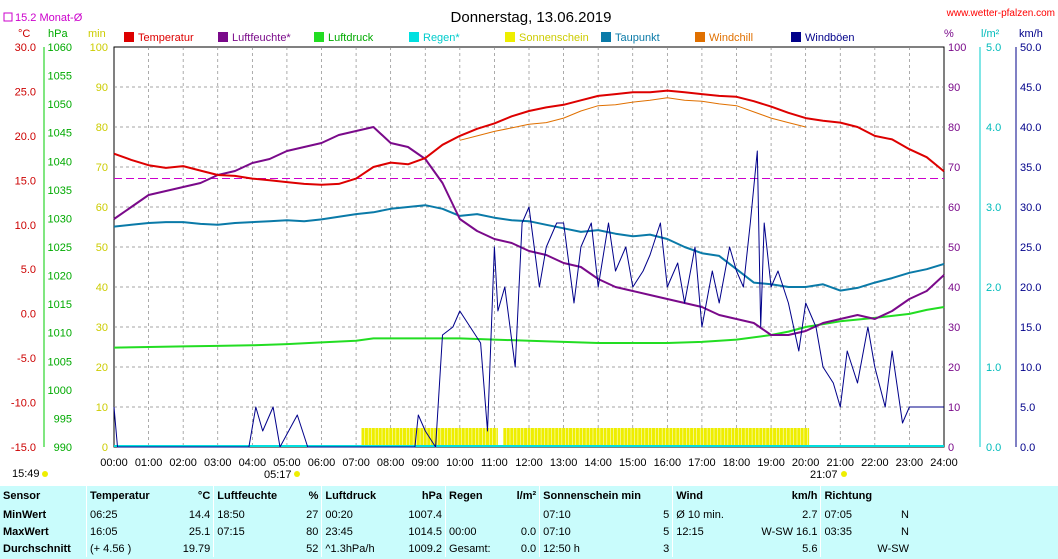  Describe the element at coordinates (905, 514) in the screenshot. I see `stats-cell: N` at that location.